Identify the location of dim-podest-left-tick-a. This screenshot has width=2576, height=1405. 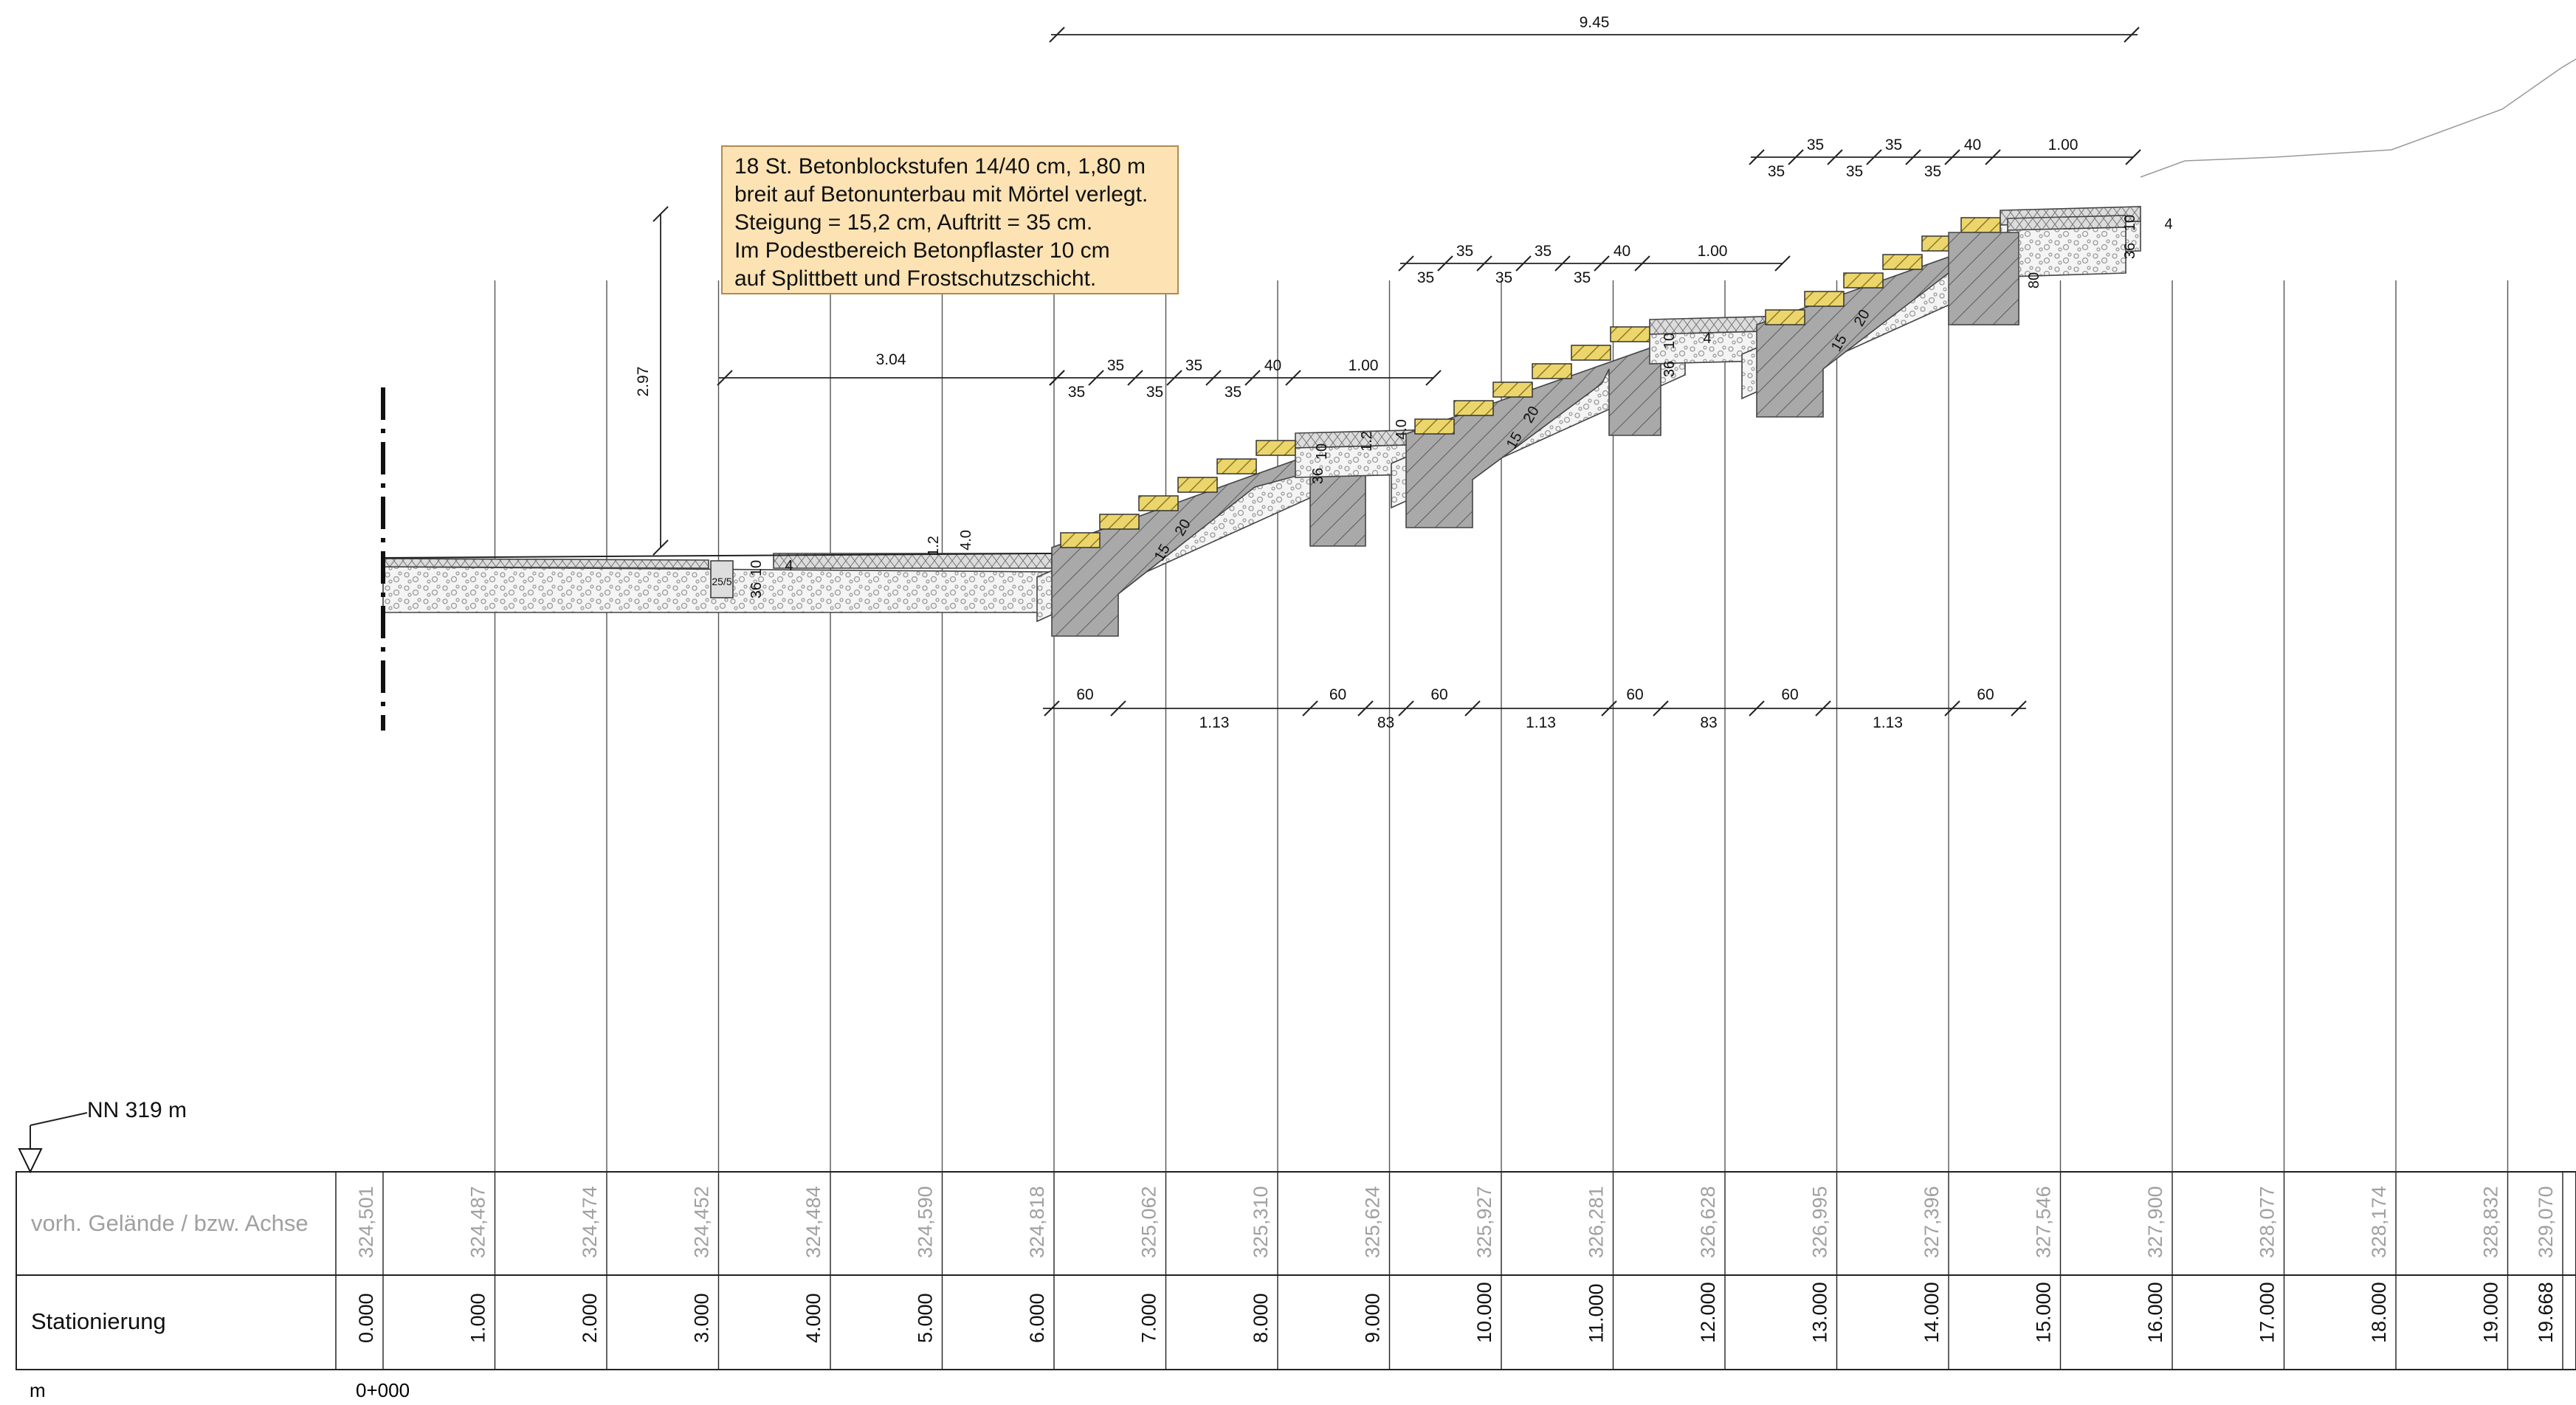
(725, 378).